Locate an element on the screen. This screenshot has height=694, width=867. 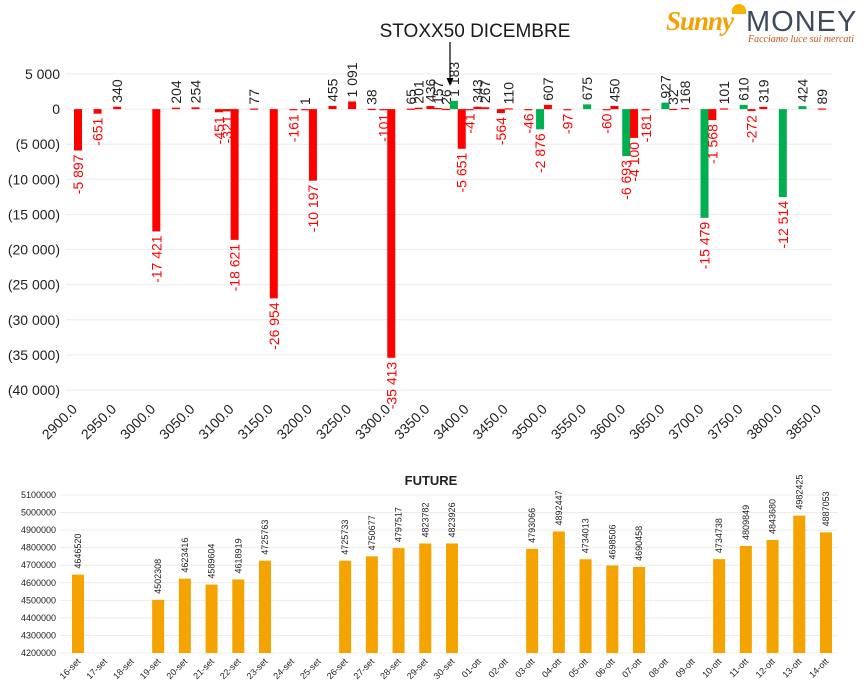
chart2-xtick-label: 28-set is located at coordinates (390, 668).